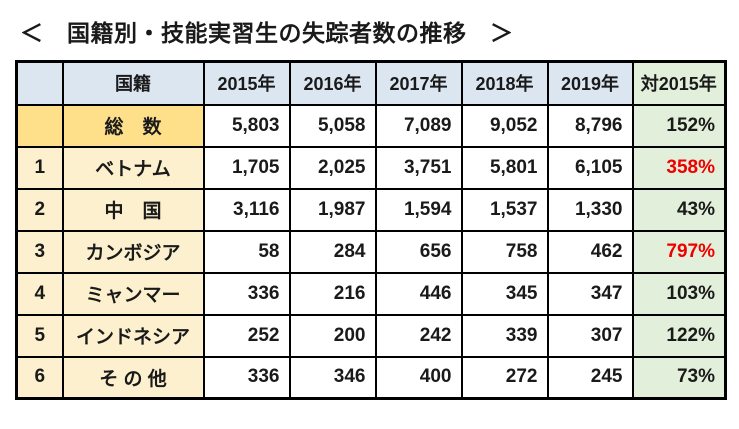  What do you see at coordinates (39, 83) in the screenshot?
I see `header-rank-blank` at bounding box center [39, 83].